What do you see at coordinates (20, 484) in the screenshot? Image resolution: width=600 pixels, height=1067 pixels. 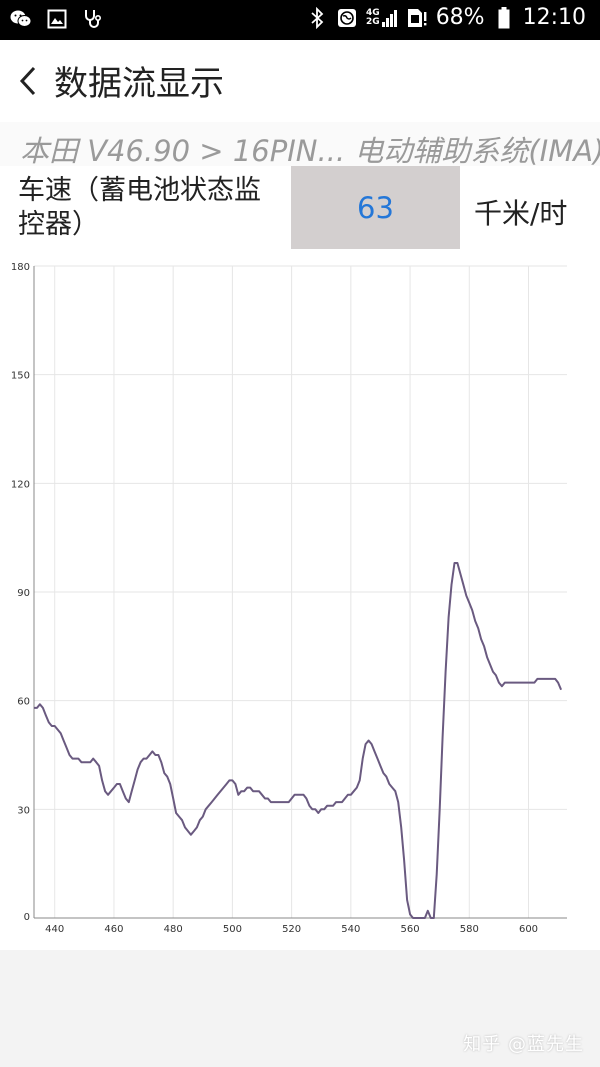 I see `y-tick-label: 120` at bounding box center [20, 484].